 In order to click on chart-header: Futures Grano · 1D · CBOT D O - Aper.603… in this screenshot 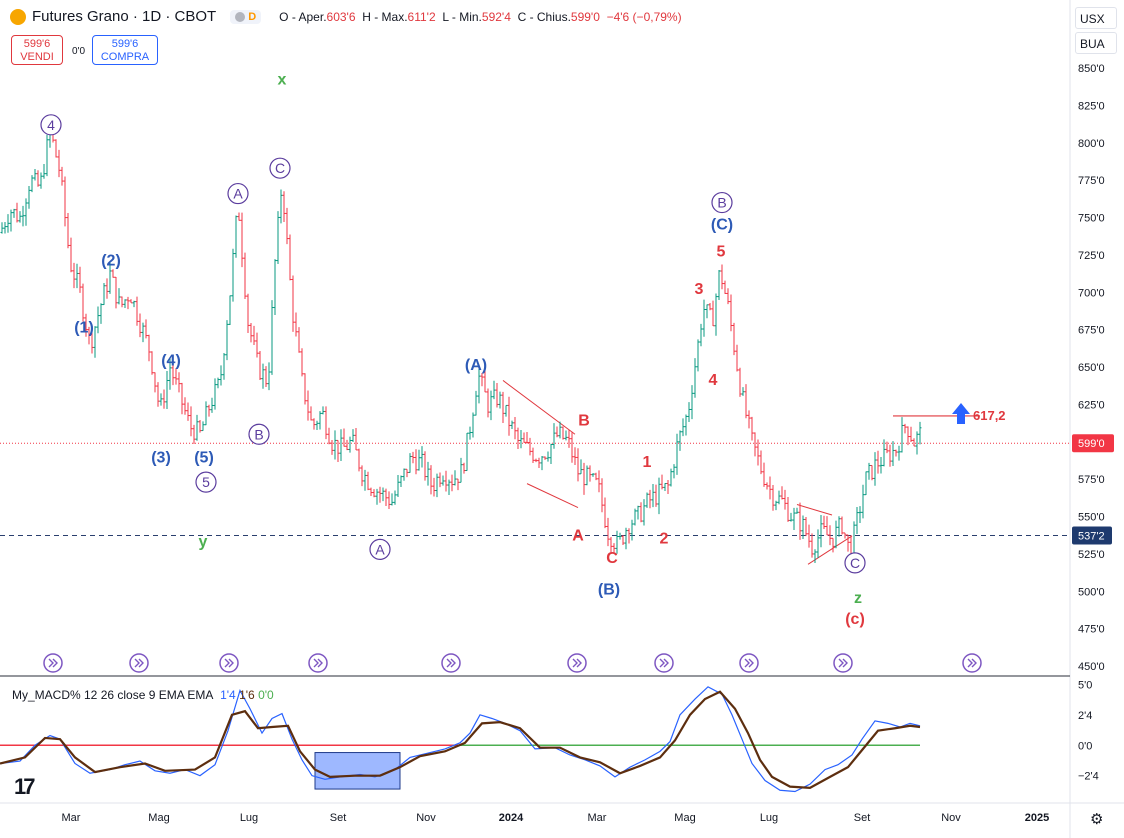, I will do `click(346, 16)`.